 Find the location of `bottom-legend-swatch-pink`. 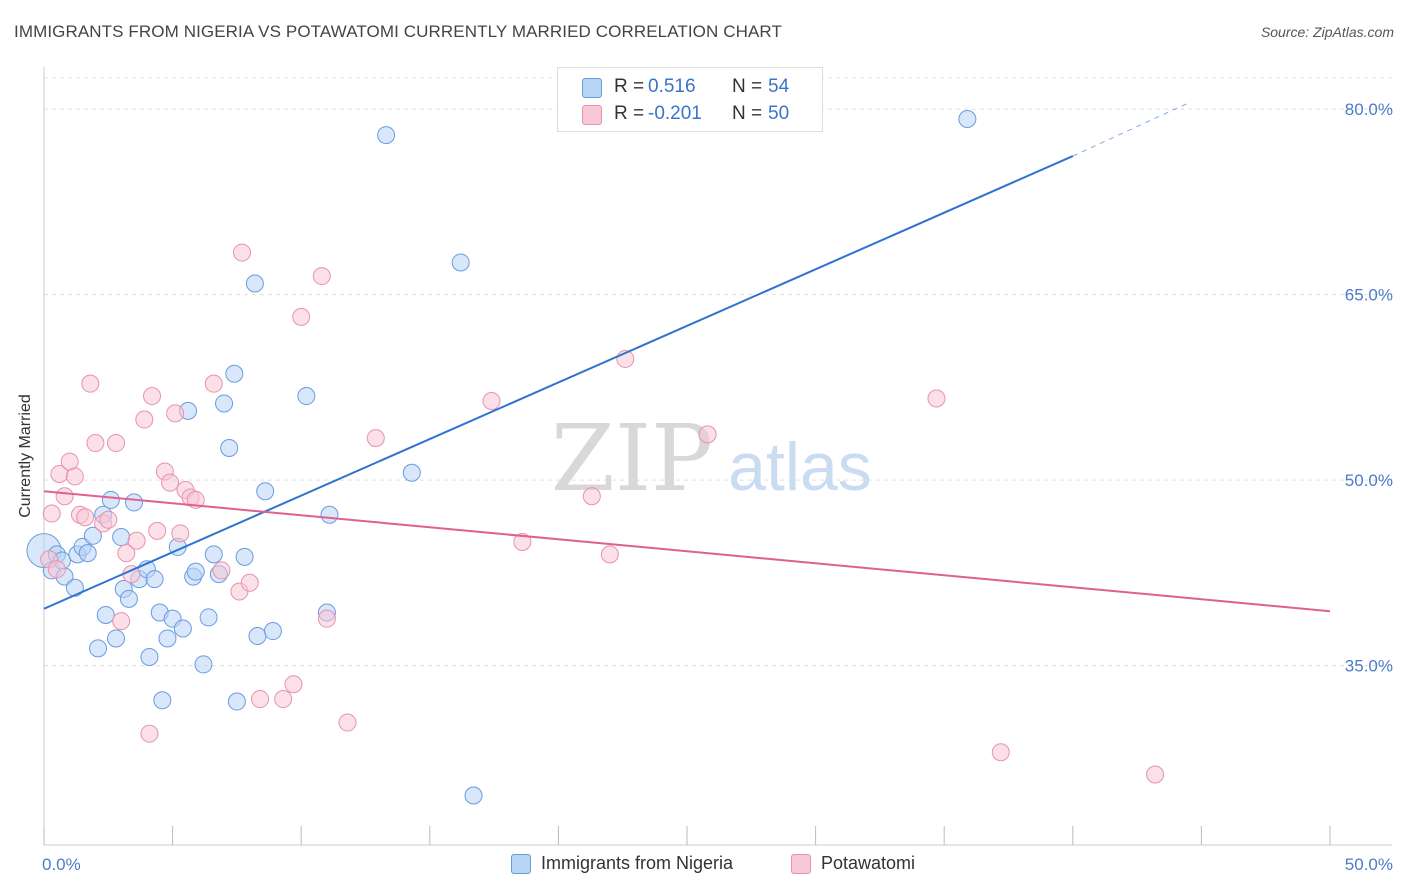

bottom-legend-swatch-pink is located at coordinates (801, 864).